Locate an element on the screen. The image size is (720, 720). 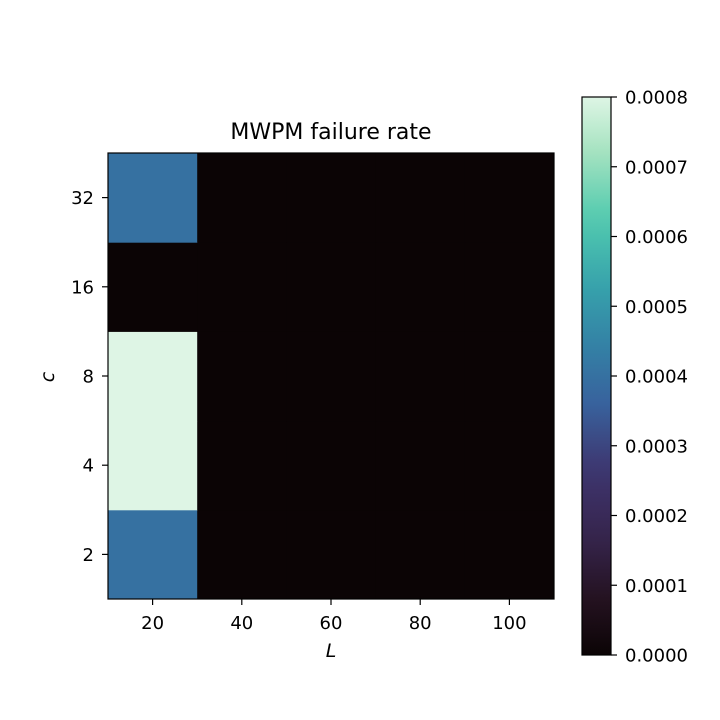
colorbar is located at coordinates (596, 376).